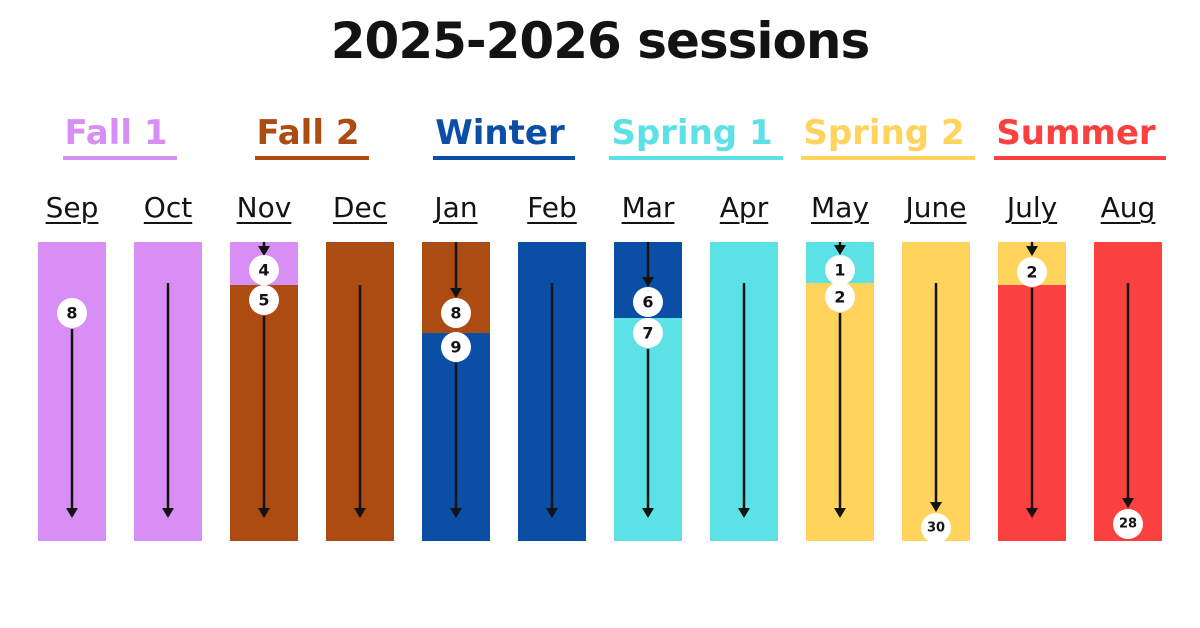 The width and height of the screenshot is (1200, 628). What do you see at coordinates (936, 412) in the screenshot?
I see `timeline-arrow-svg: 30` at bounding box center [936, 412].